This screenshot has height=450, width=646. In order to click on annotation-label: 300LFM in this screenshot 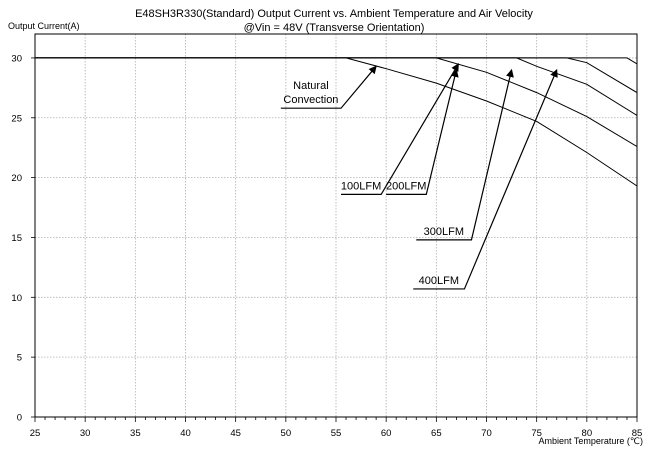, I will do `click(444, 232)`.